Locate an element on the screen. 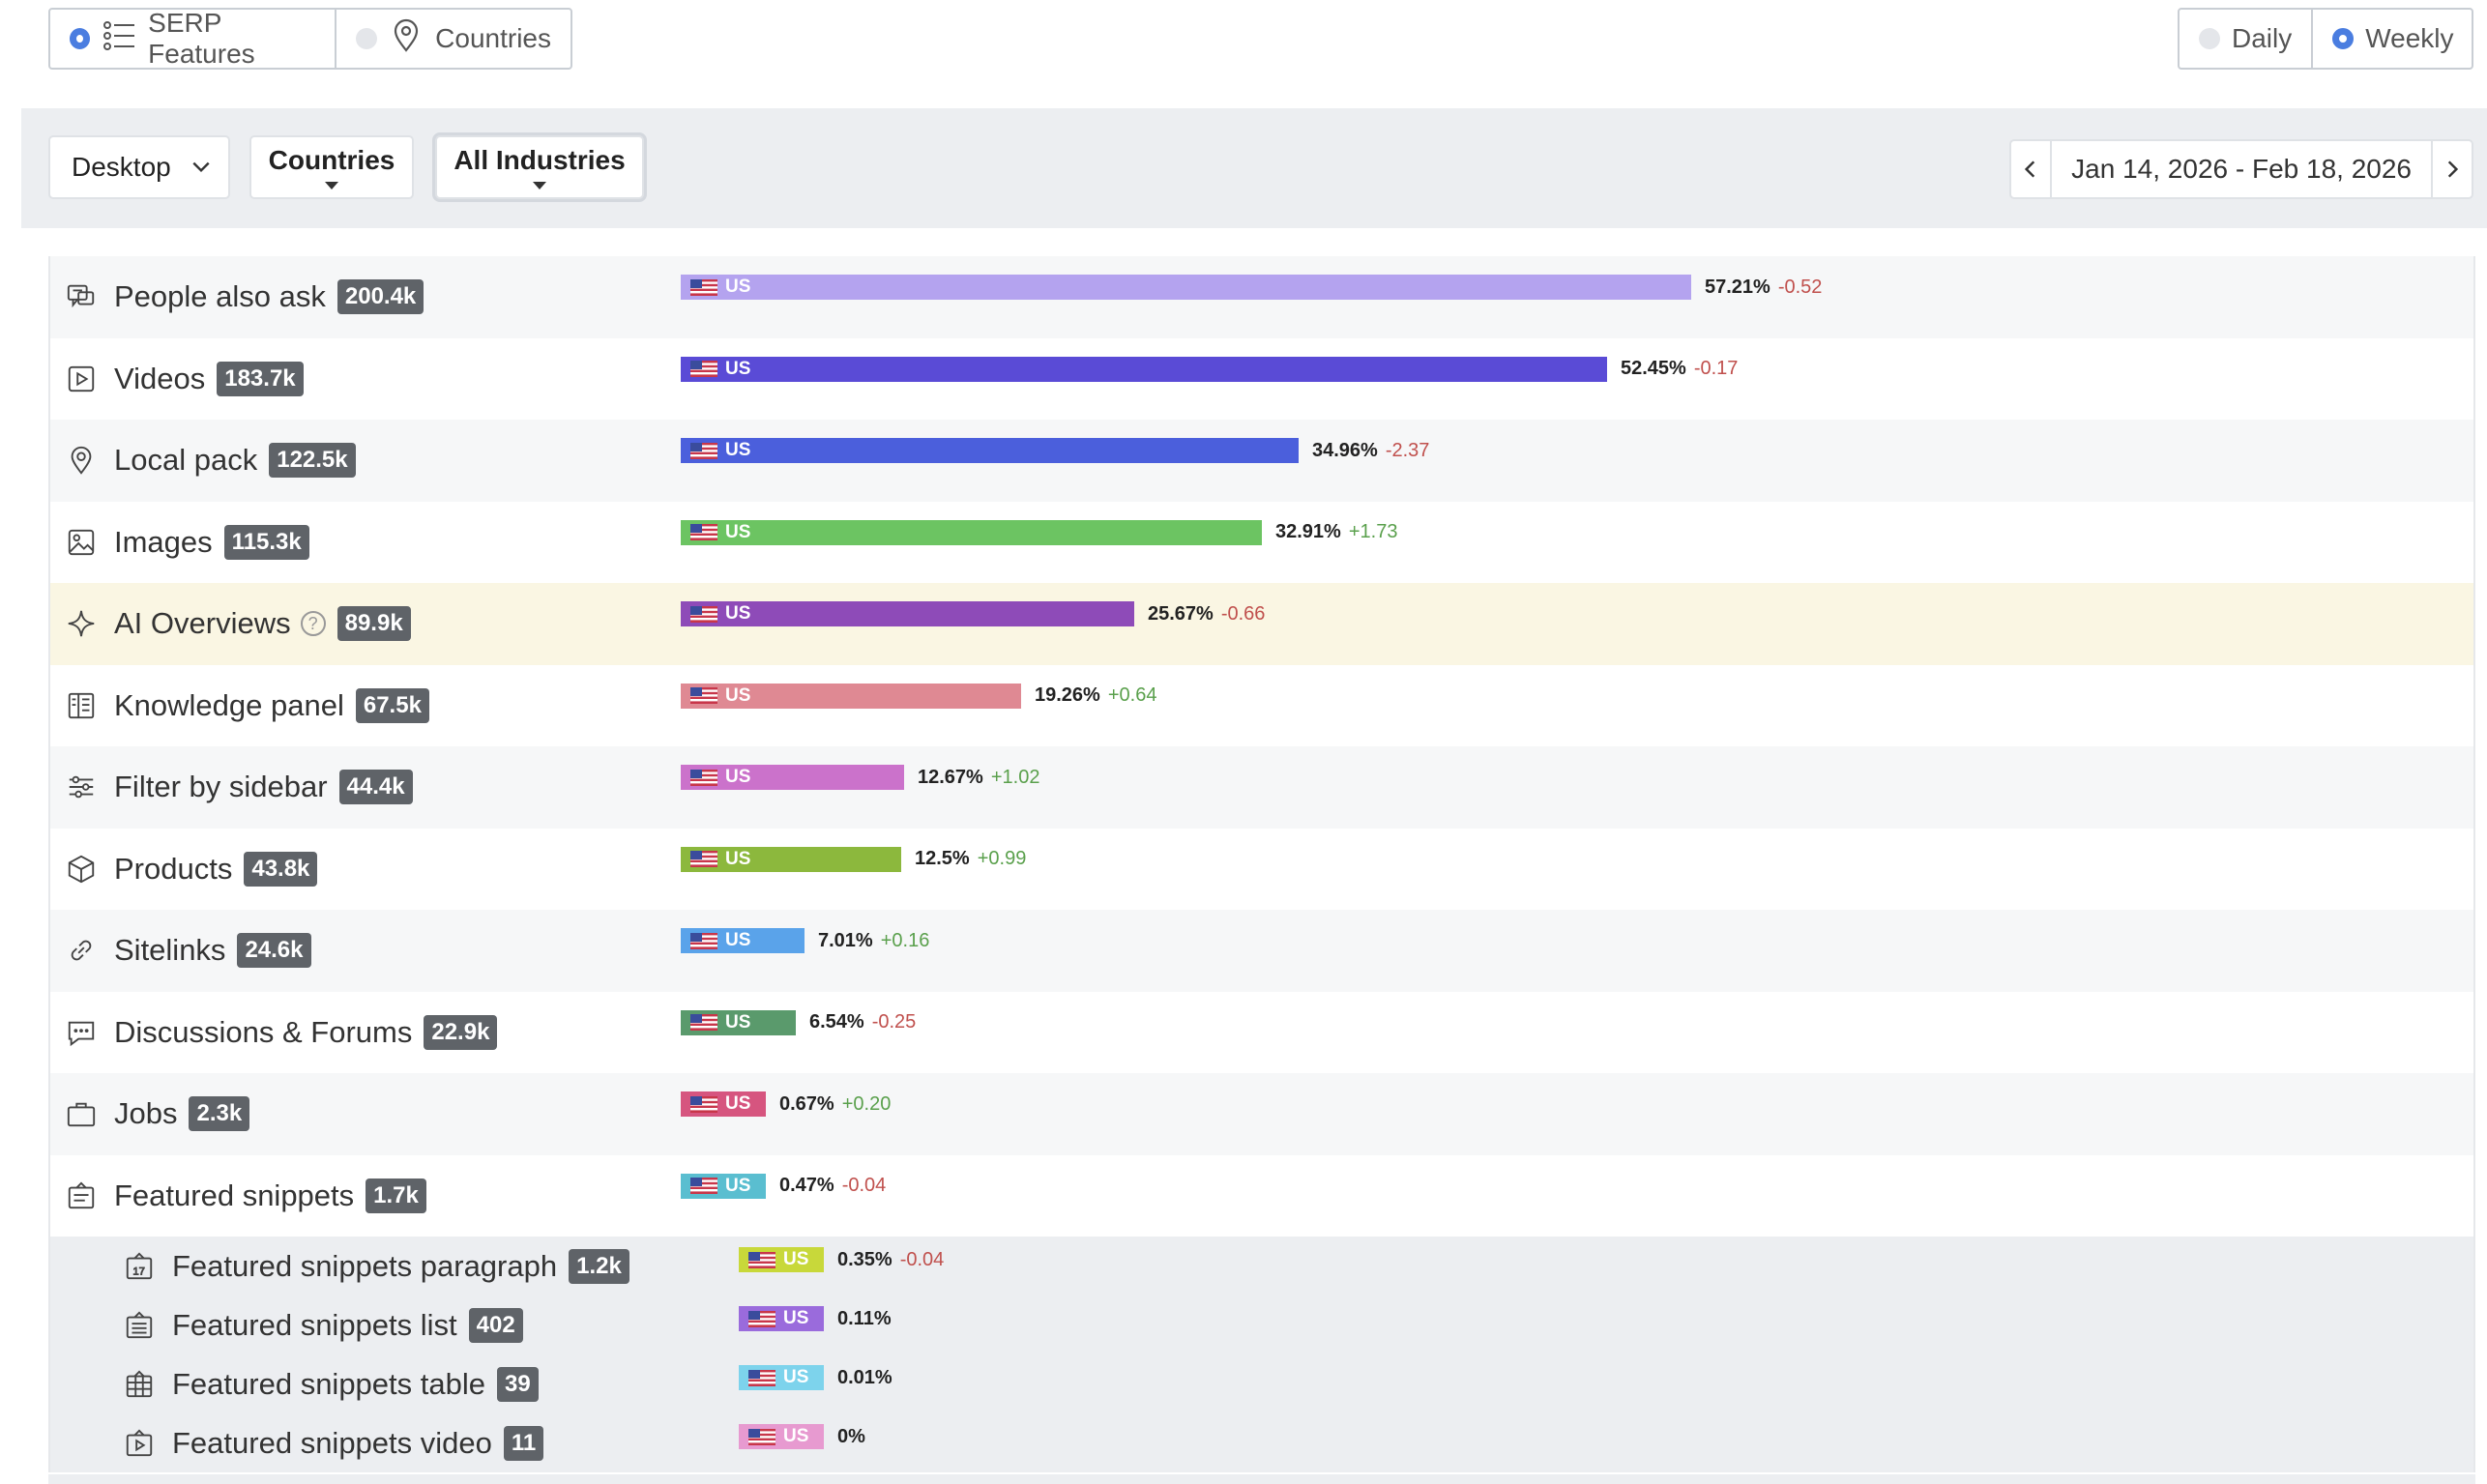 This screenshot has height=1484, width=2487. feature-count-badge: 1.7k is located at coordinates (396, 1195).